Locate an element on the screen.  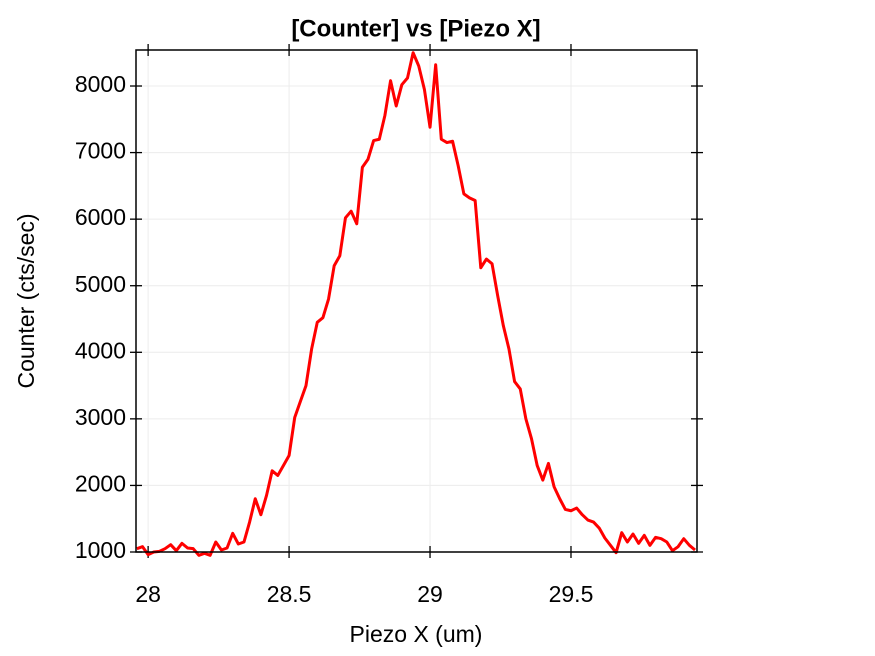
x-tick-label: 29.5 is located at coordinates (571, 594).